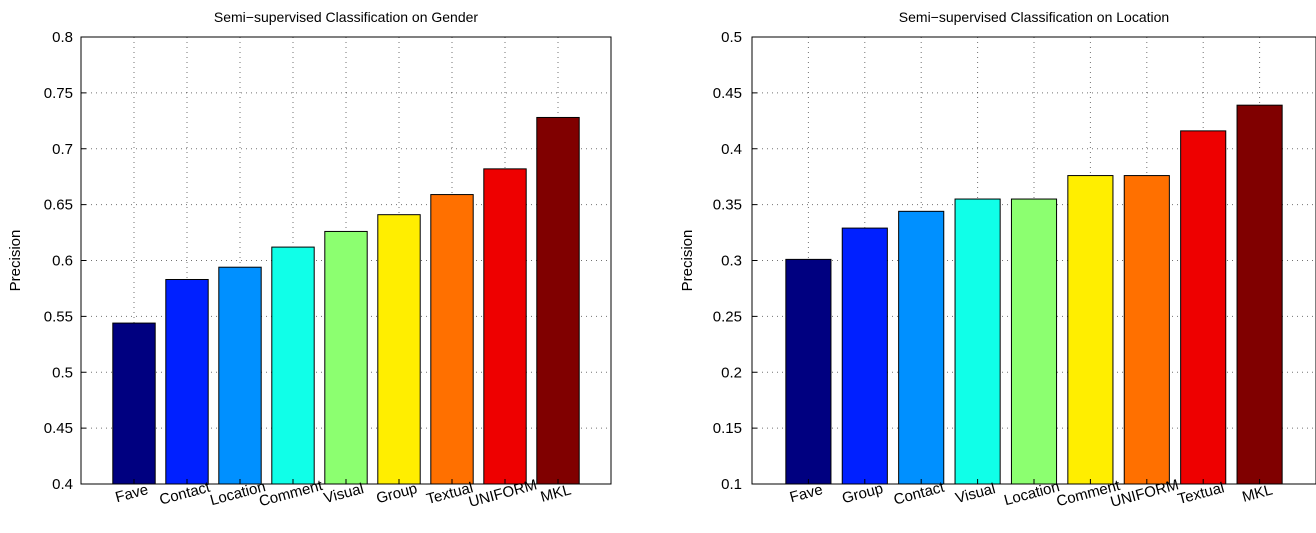 The width and height of the screenshot is (1316, 533). Describe the element at coordinates (58, 205) in the screenshot. I see `y-tick-label: 0.65` at that location.